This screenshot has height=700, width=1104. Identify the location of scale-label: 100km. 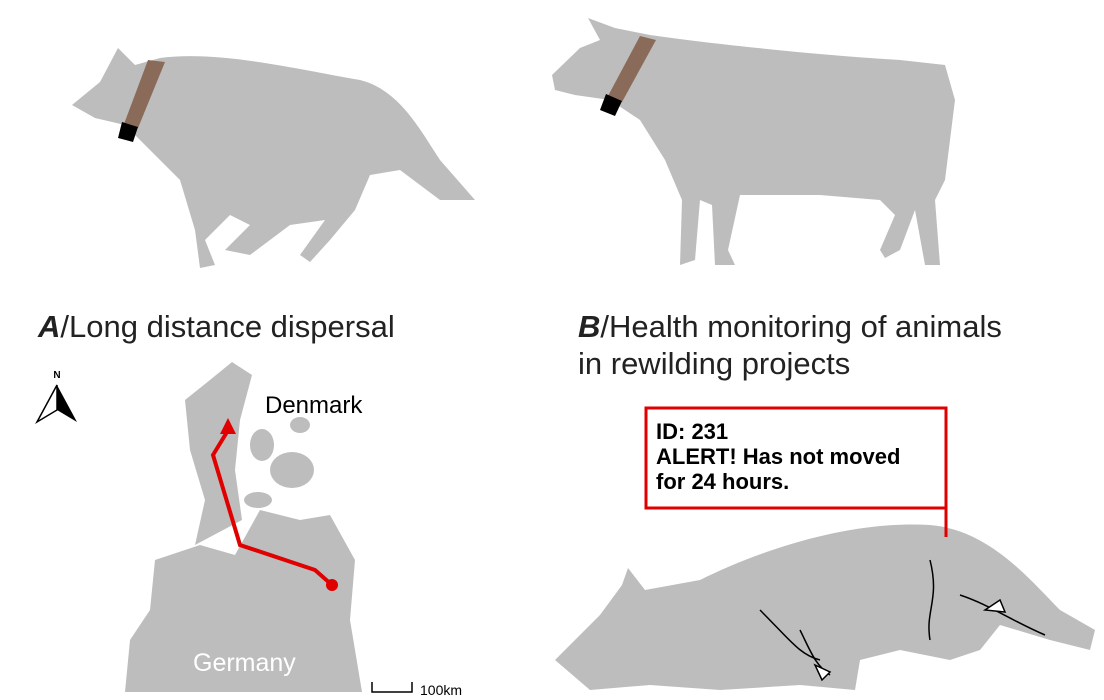
(441, 690).